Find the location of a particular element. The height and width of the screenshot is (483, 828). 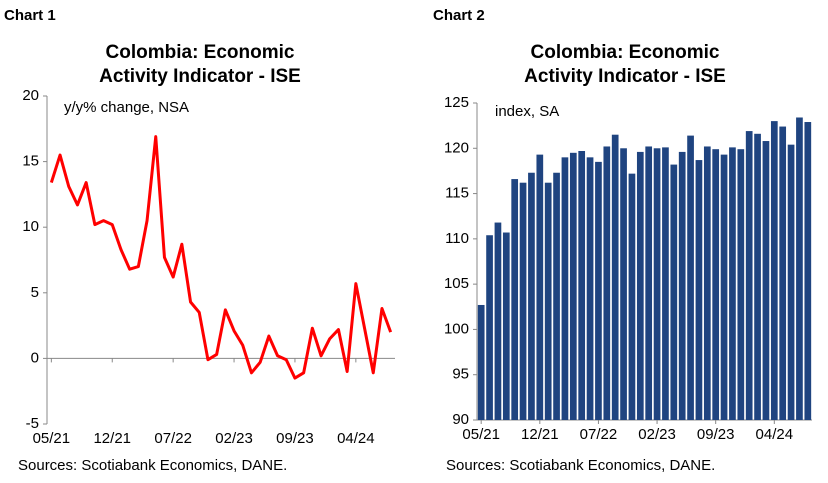

y-tick-label: 0 is located at coordinates (35, 357).